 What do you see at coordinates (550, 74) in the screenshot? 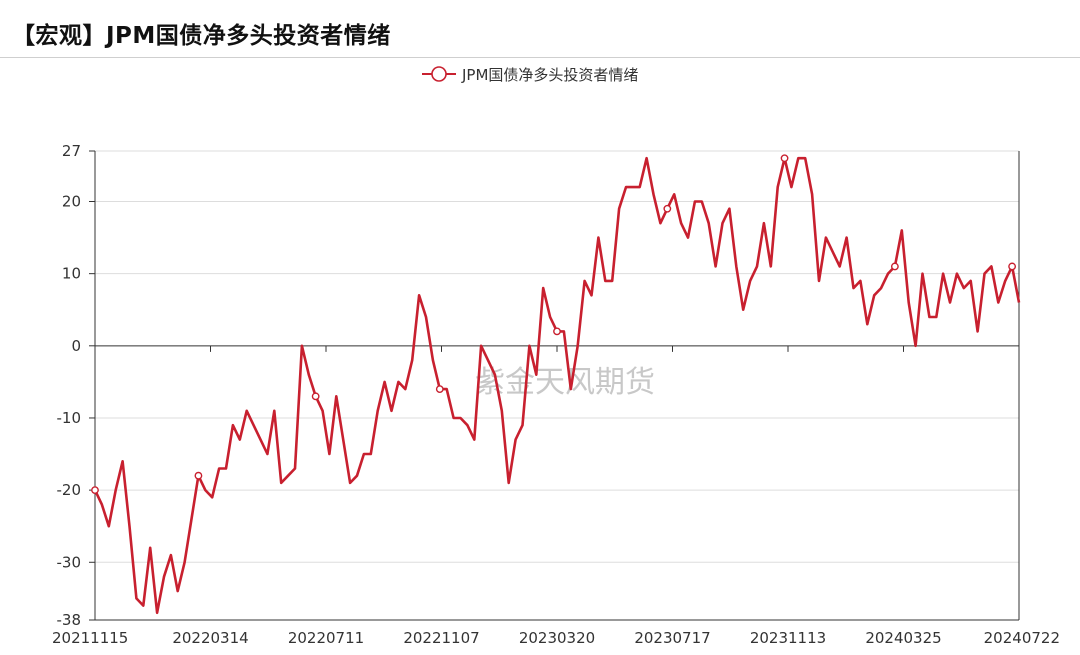
I see `legend-series-label: JPM国债净多头投资者情绪` at bounding box center [550, 74].